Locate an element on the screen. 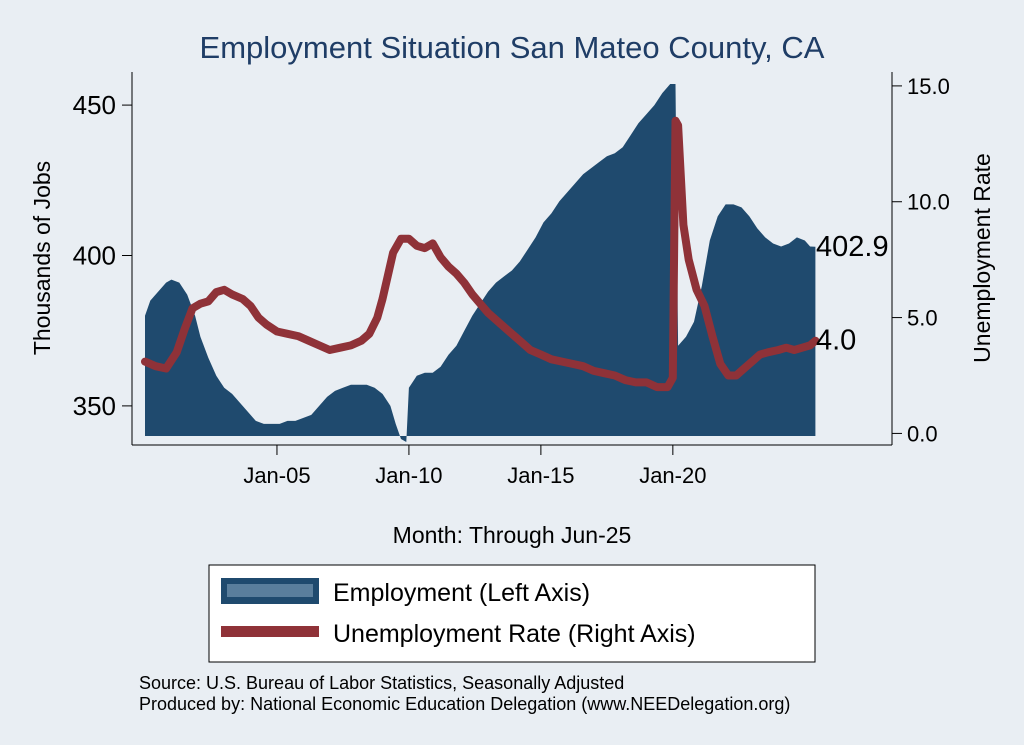  y-axis-right-title: Unemployment Rate is located at coordinates (982, 258).